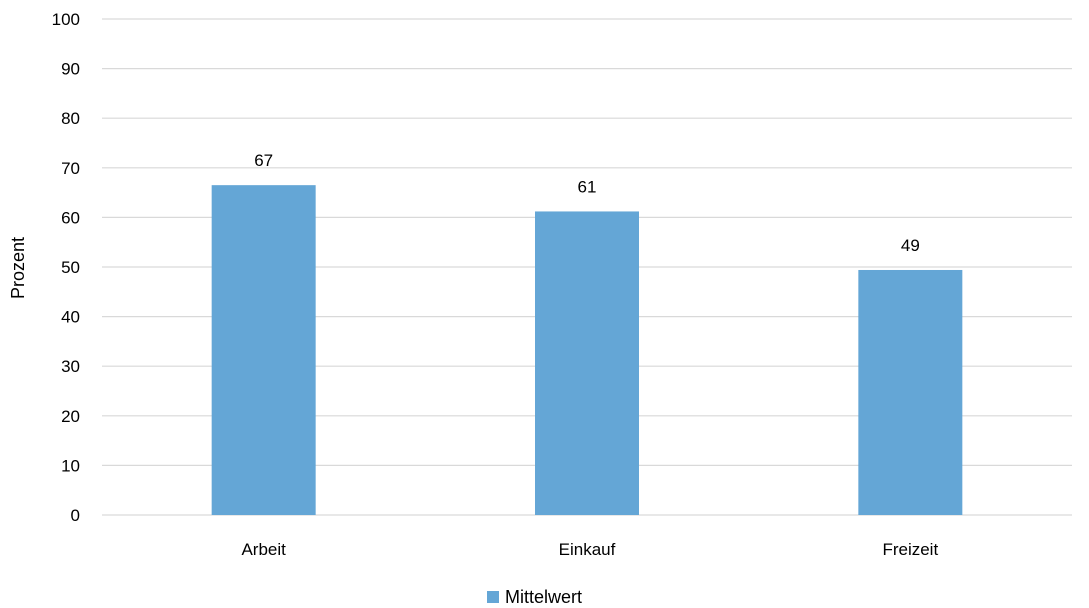  What do you see at coordinates (70, 317) in the screenshot?
I see `y-tick-label: 40` at bounding box center [70, 317].